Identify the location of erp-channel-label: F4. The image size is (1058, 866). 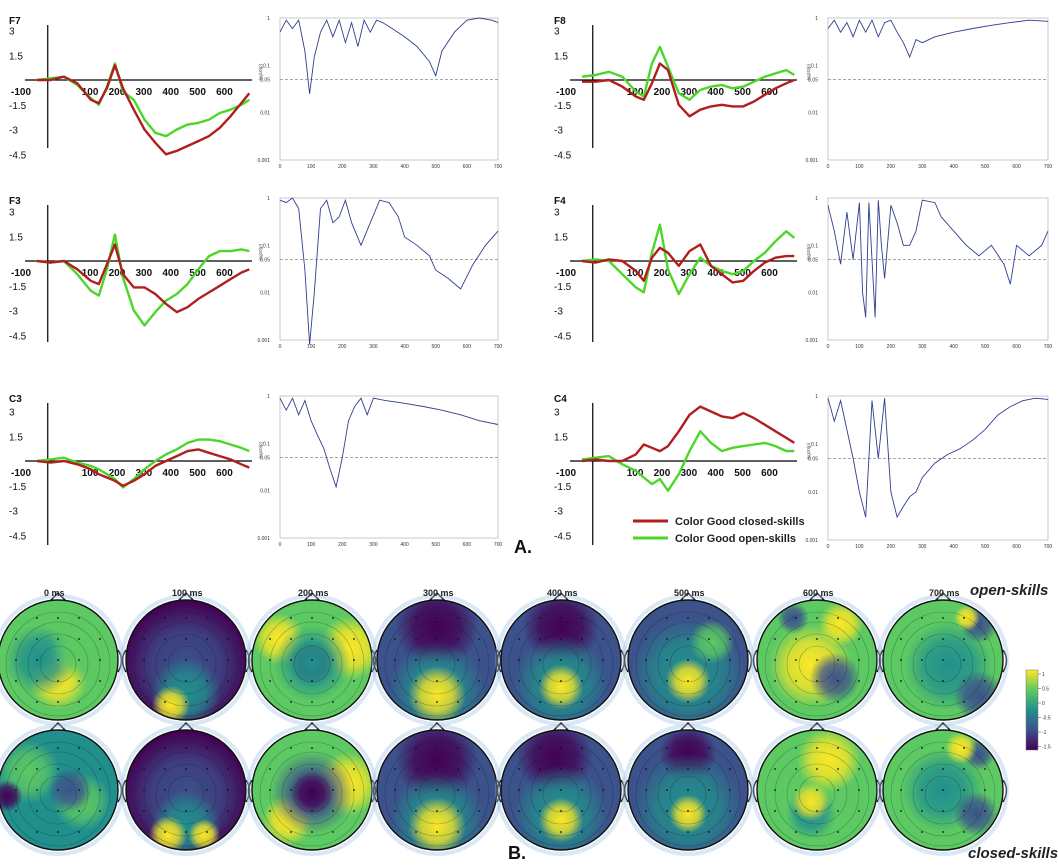
(560, 201).